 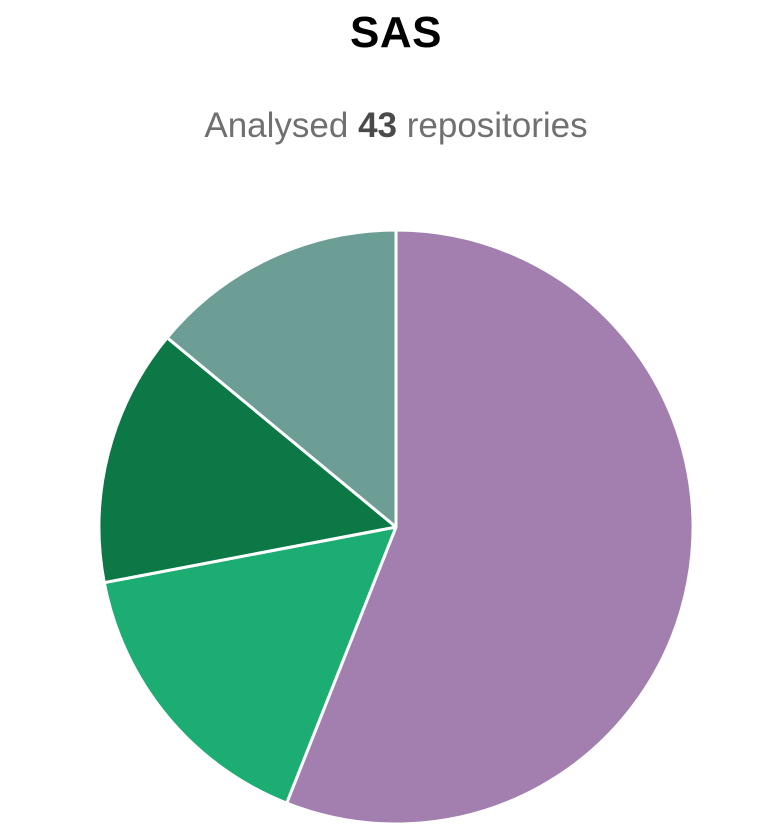 What do you see at coordinates (276, 125) in the screenshot?
I see `subtitle-prefix: Analysed` at bounding box center [276, 125].